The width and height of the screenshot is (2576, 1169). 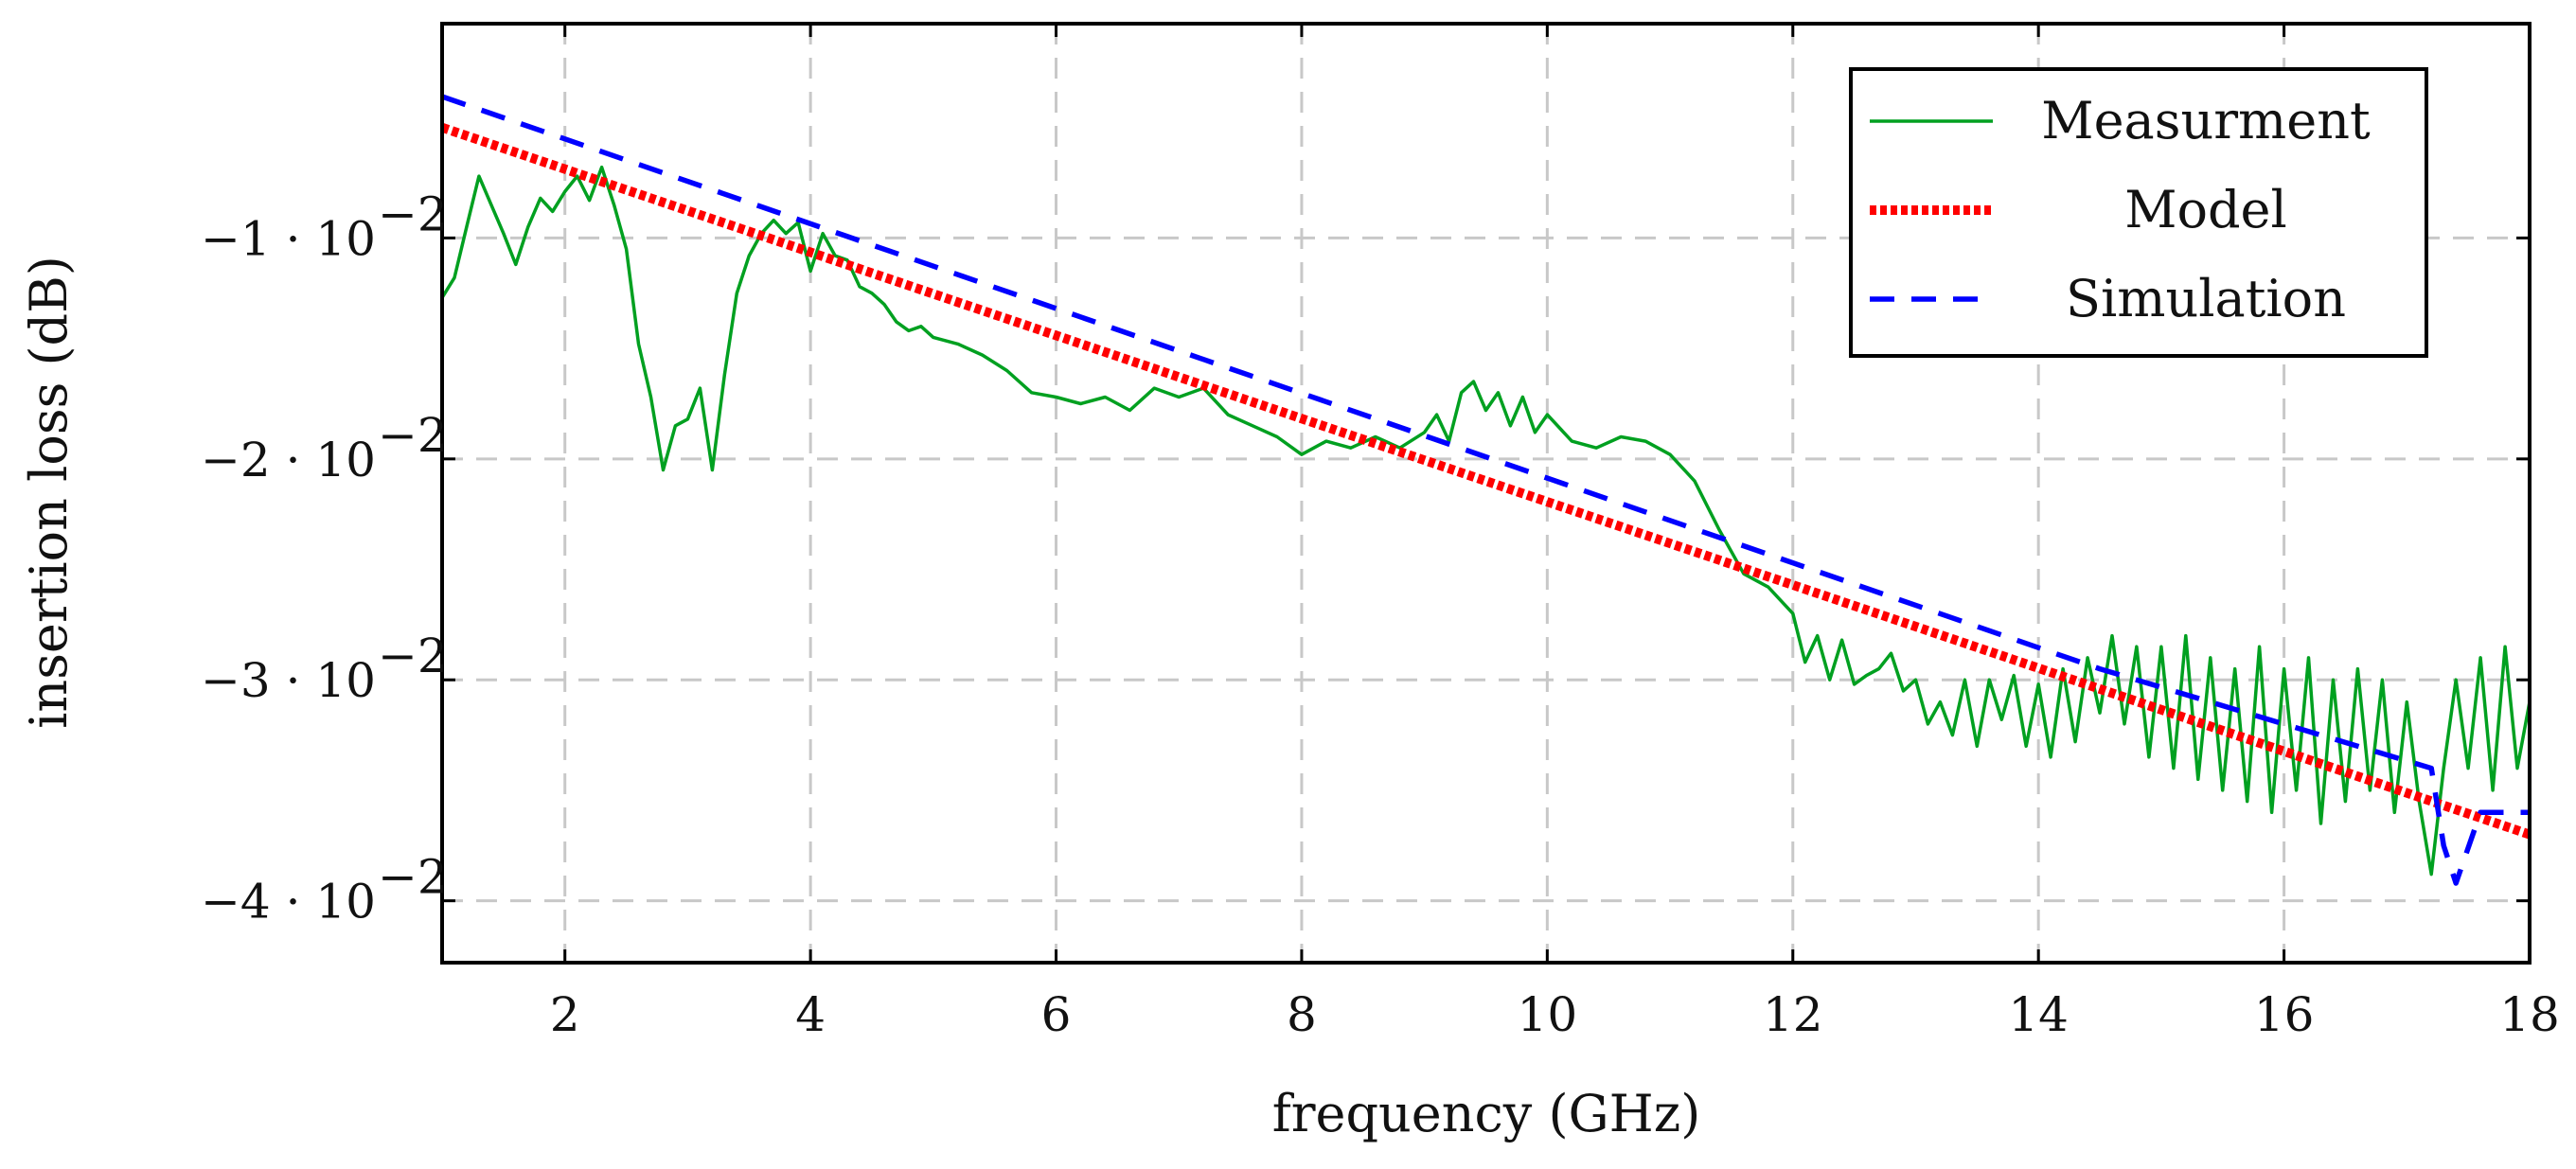 I want to click on x-tick-label: 18, so click(x=2529, y=1014).